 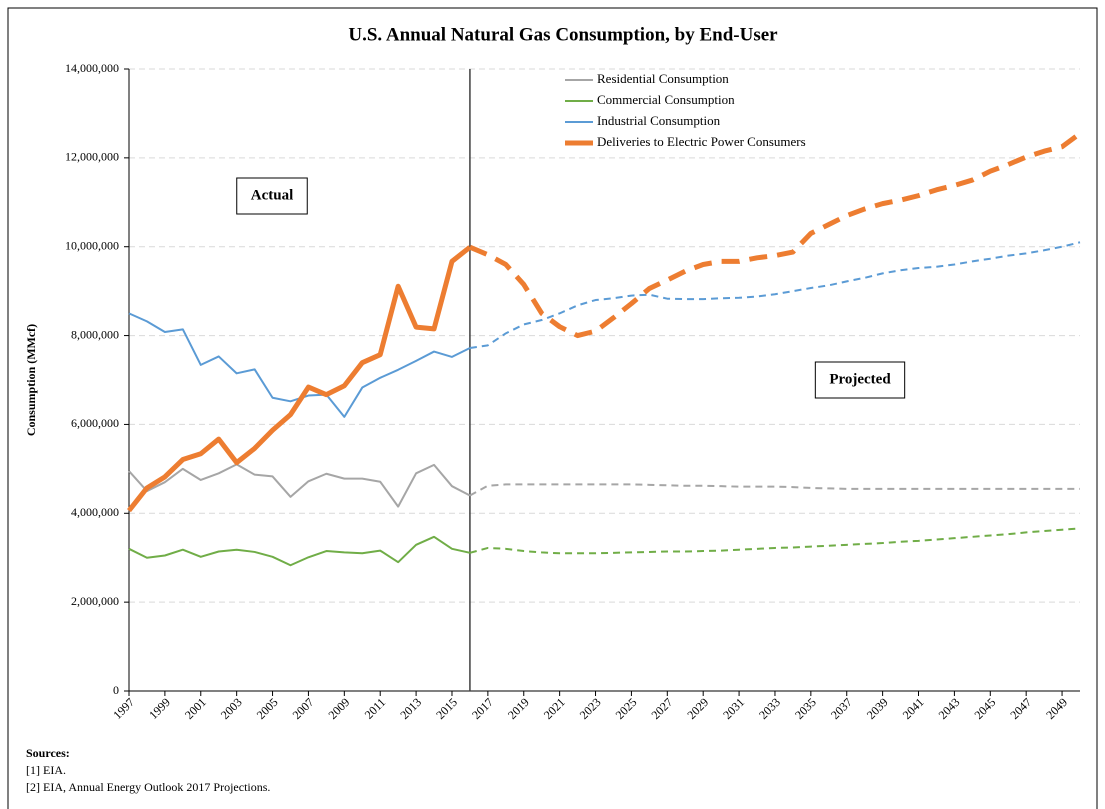 I want to click on legend-label: Residential Consumption, so click(x=663, y=78).